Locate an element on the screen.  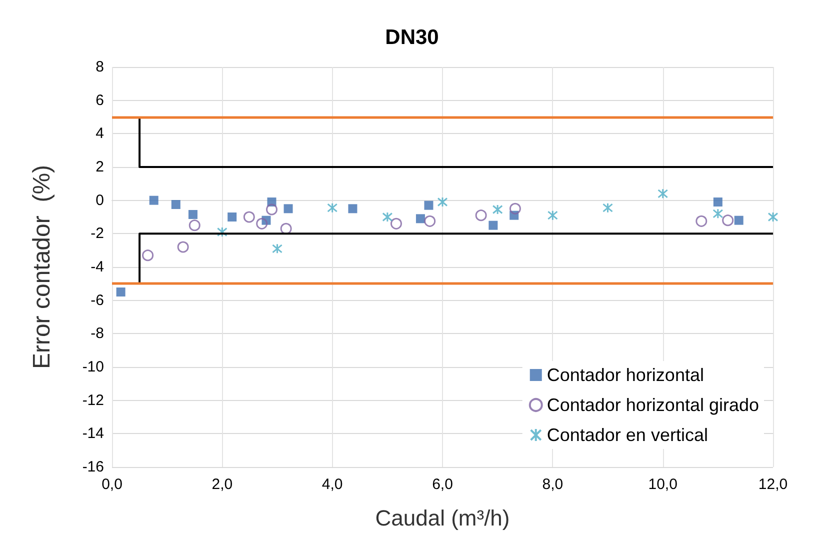
x-tick-label: 12,0 is located at coordinates (773, 484).